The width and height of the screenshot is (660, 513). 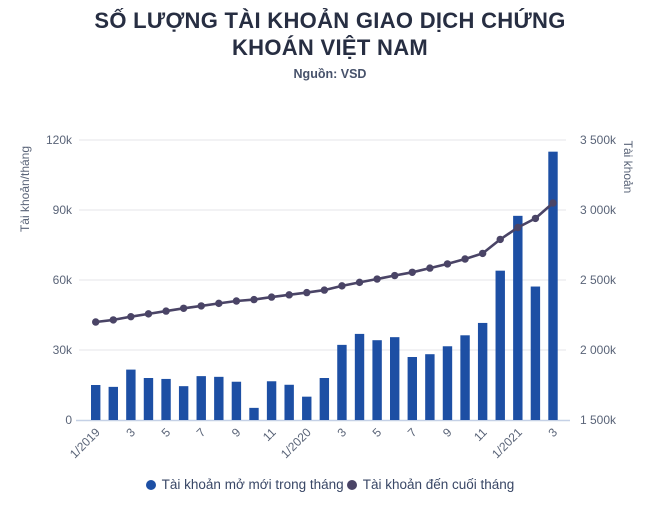 What do you see at coordinates (148, 399) in the screenshot?
I see `bar-4-2019` at bounding box center [148, 399].